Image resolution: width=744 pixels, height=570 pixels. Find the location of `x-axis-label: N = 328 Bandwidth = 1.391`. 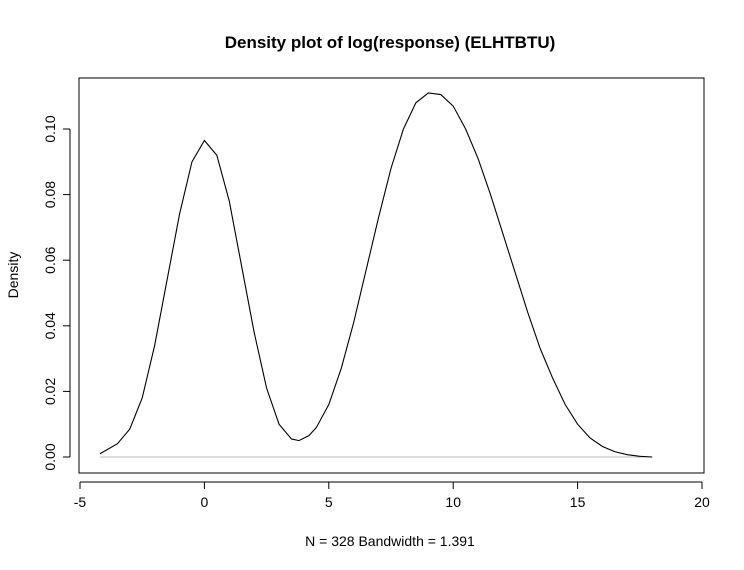

x-axis-label: N = 328 Bandwidth = 1.391 is located at coordinates (390, 541).